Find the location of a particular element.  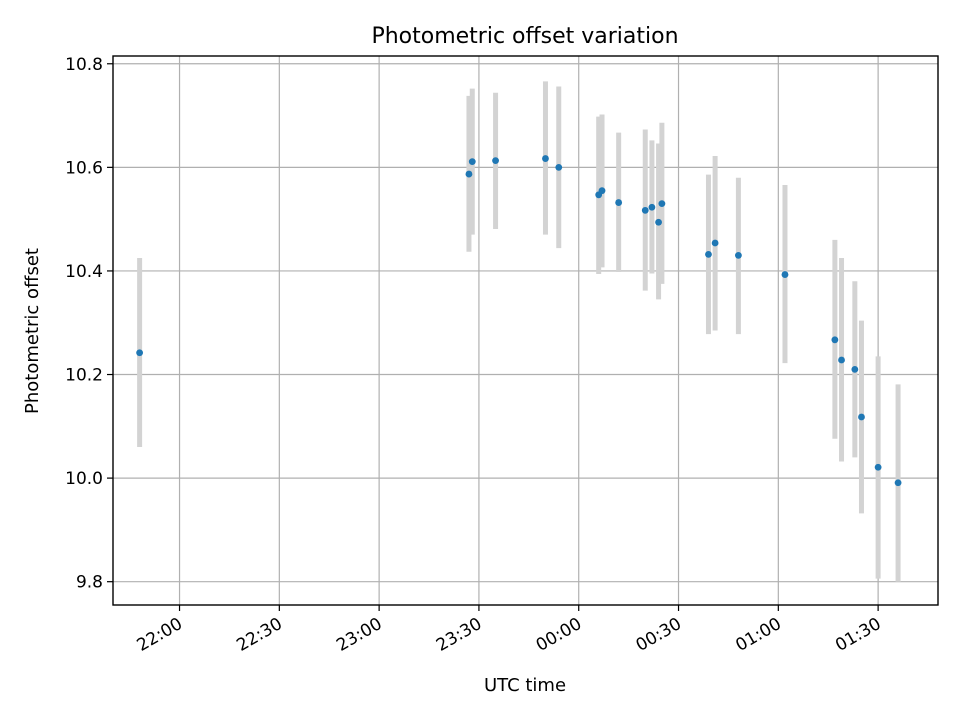

y-axis-label: Photometric offset is located at coordinates (32, 331).